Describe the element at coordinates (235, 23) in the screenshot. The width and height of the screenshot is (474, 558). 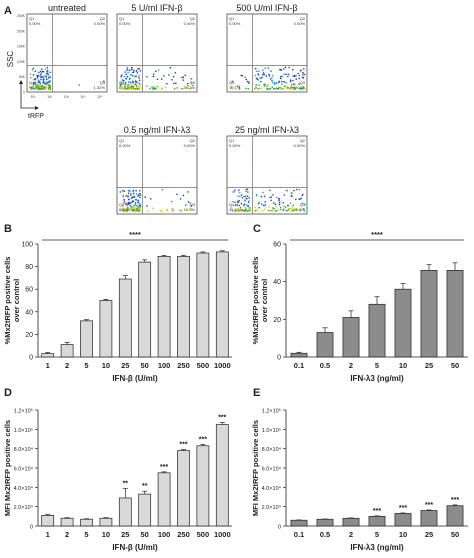
I see `quadrant-value-q1: 0.00%` at that location.